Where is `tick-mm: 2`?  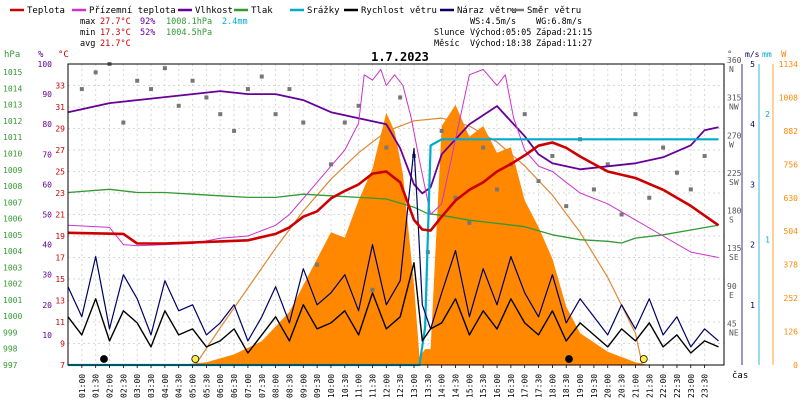
tick-mm: 2 is located at coordinates (767, 114).